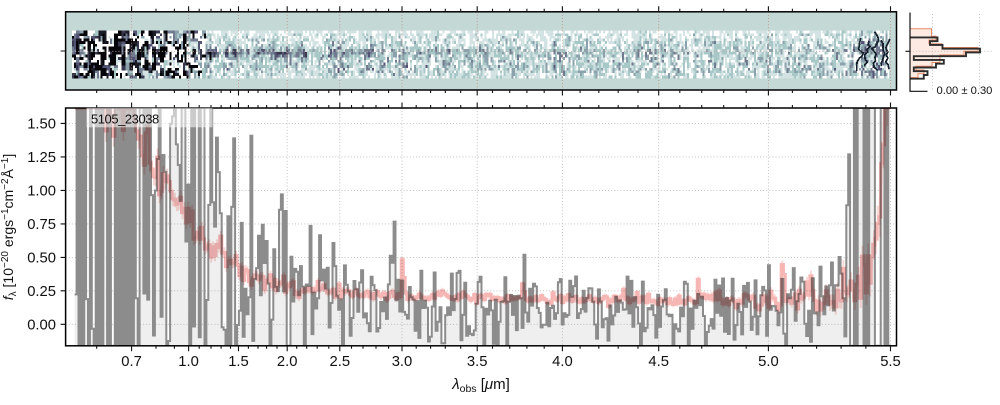 Image resolution: width=1000 pixels, height=405 pixels. Describe the element at coordinates (965, 91) in the screenshot. I see `svg-text: 0.00 ± 0.30` at that location.